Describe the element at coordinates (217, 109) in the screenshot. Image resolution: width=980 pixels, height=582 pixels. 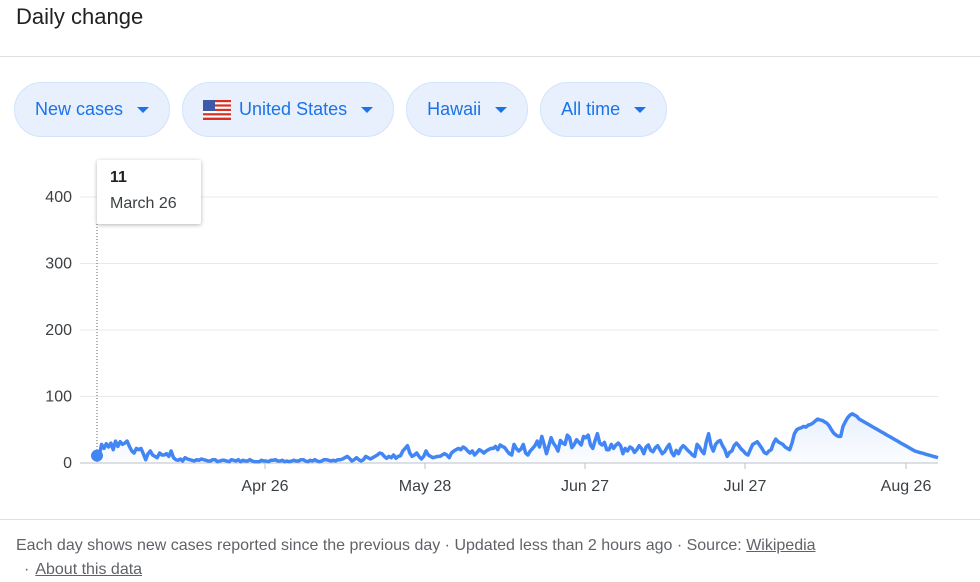
I see `us-flag-icon` at that location.